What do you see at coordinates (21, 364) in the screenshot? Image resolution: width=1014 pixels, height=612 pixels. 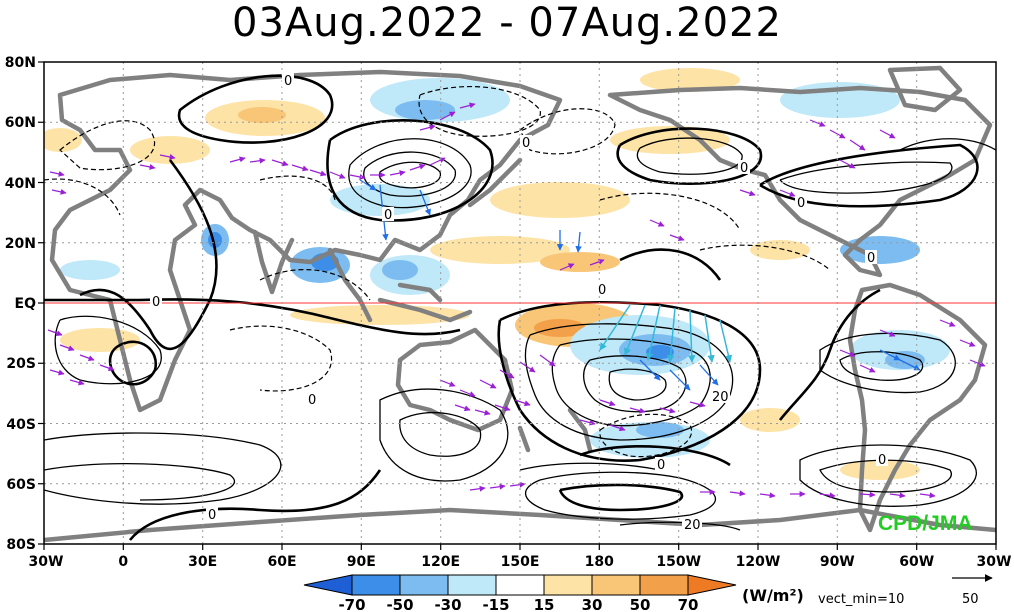 I see `lat-label: 20S` at bounding box center [21, 364].